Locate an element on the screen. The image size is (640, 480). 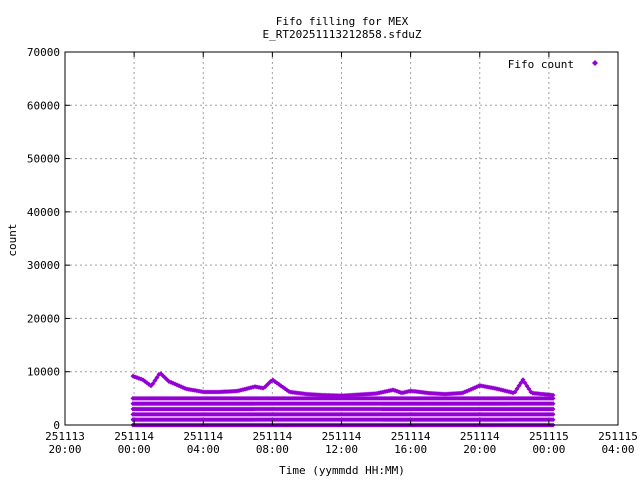
series-points-fifo-count is located at coordinates (343, 399).